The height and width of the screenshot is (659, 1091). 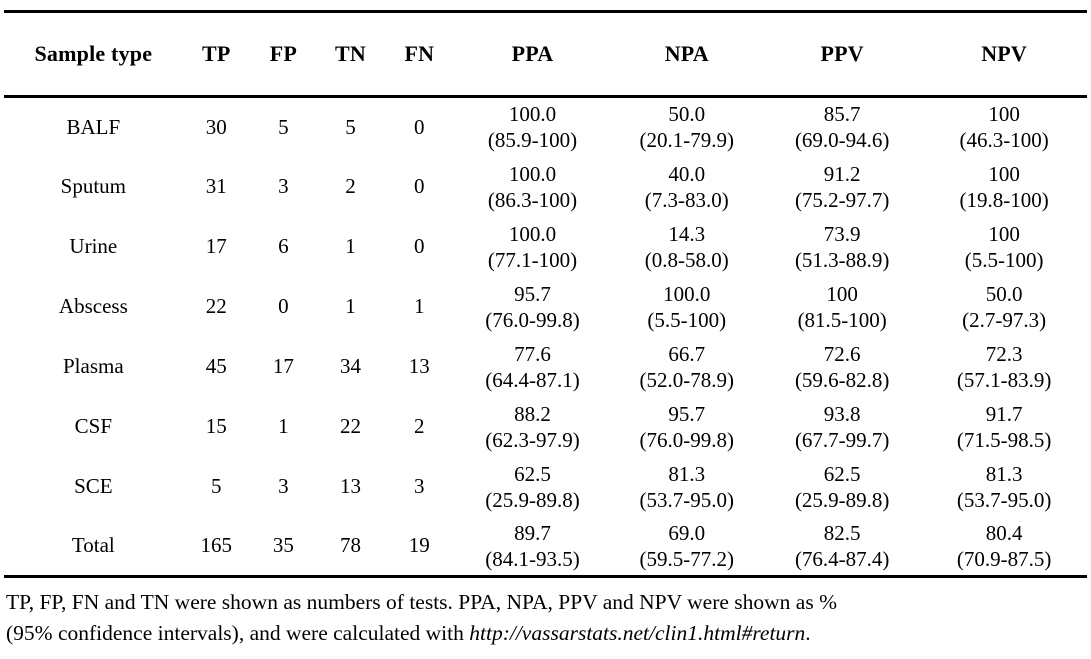 I want to click on tp-cell: 45, so click(x=216, y=366).